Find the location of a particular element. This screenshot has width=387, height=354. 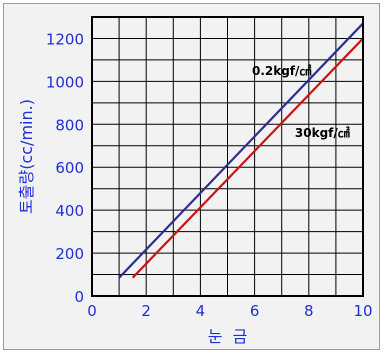

x-tick-label: 0 is located at coordinates (92, 311).